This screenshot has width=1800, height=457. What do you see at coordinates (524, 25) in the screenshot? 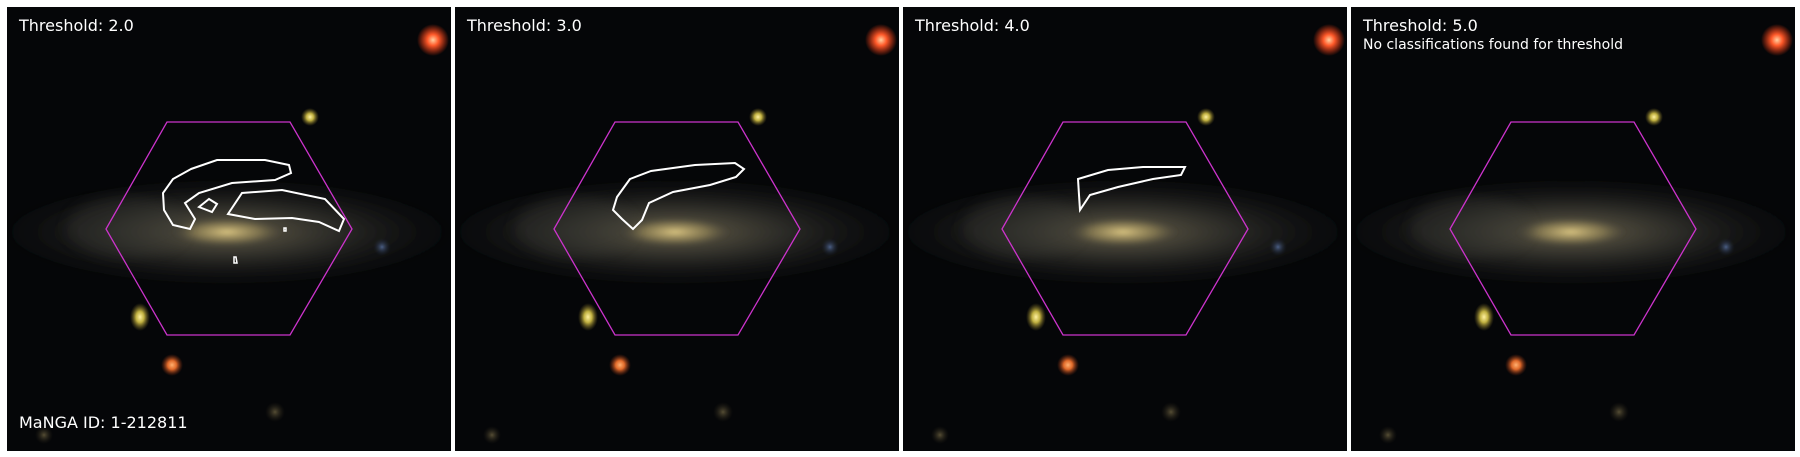
I see `panel-title: Threshold: 3.0` at bounding box center [524, 25].